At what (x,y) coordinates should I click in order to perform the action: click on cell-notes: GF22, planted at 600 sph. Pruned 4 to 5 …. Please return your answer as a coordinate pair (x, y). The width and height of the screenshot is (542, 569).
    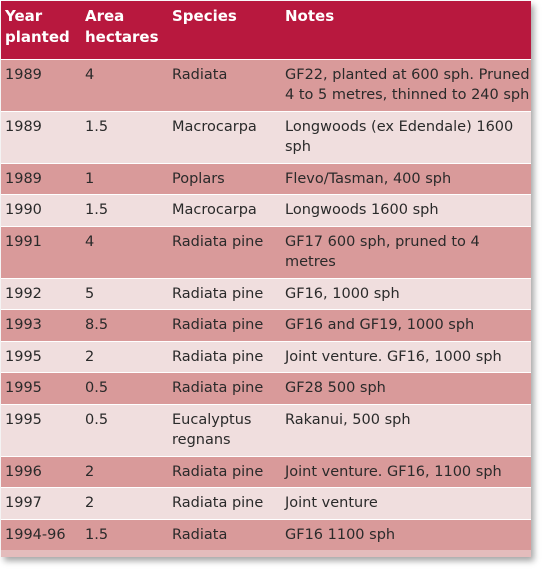
    Looking at the image, I should click on (406, 84).